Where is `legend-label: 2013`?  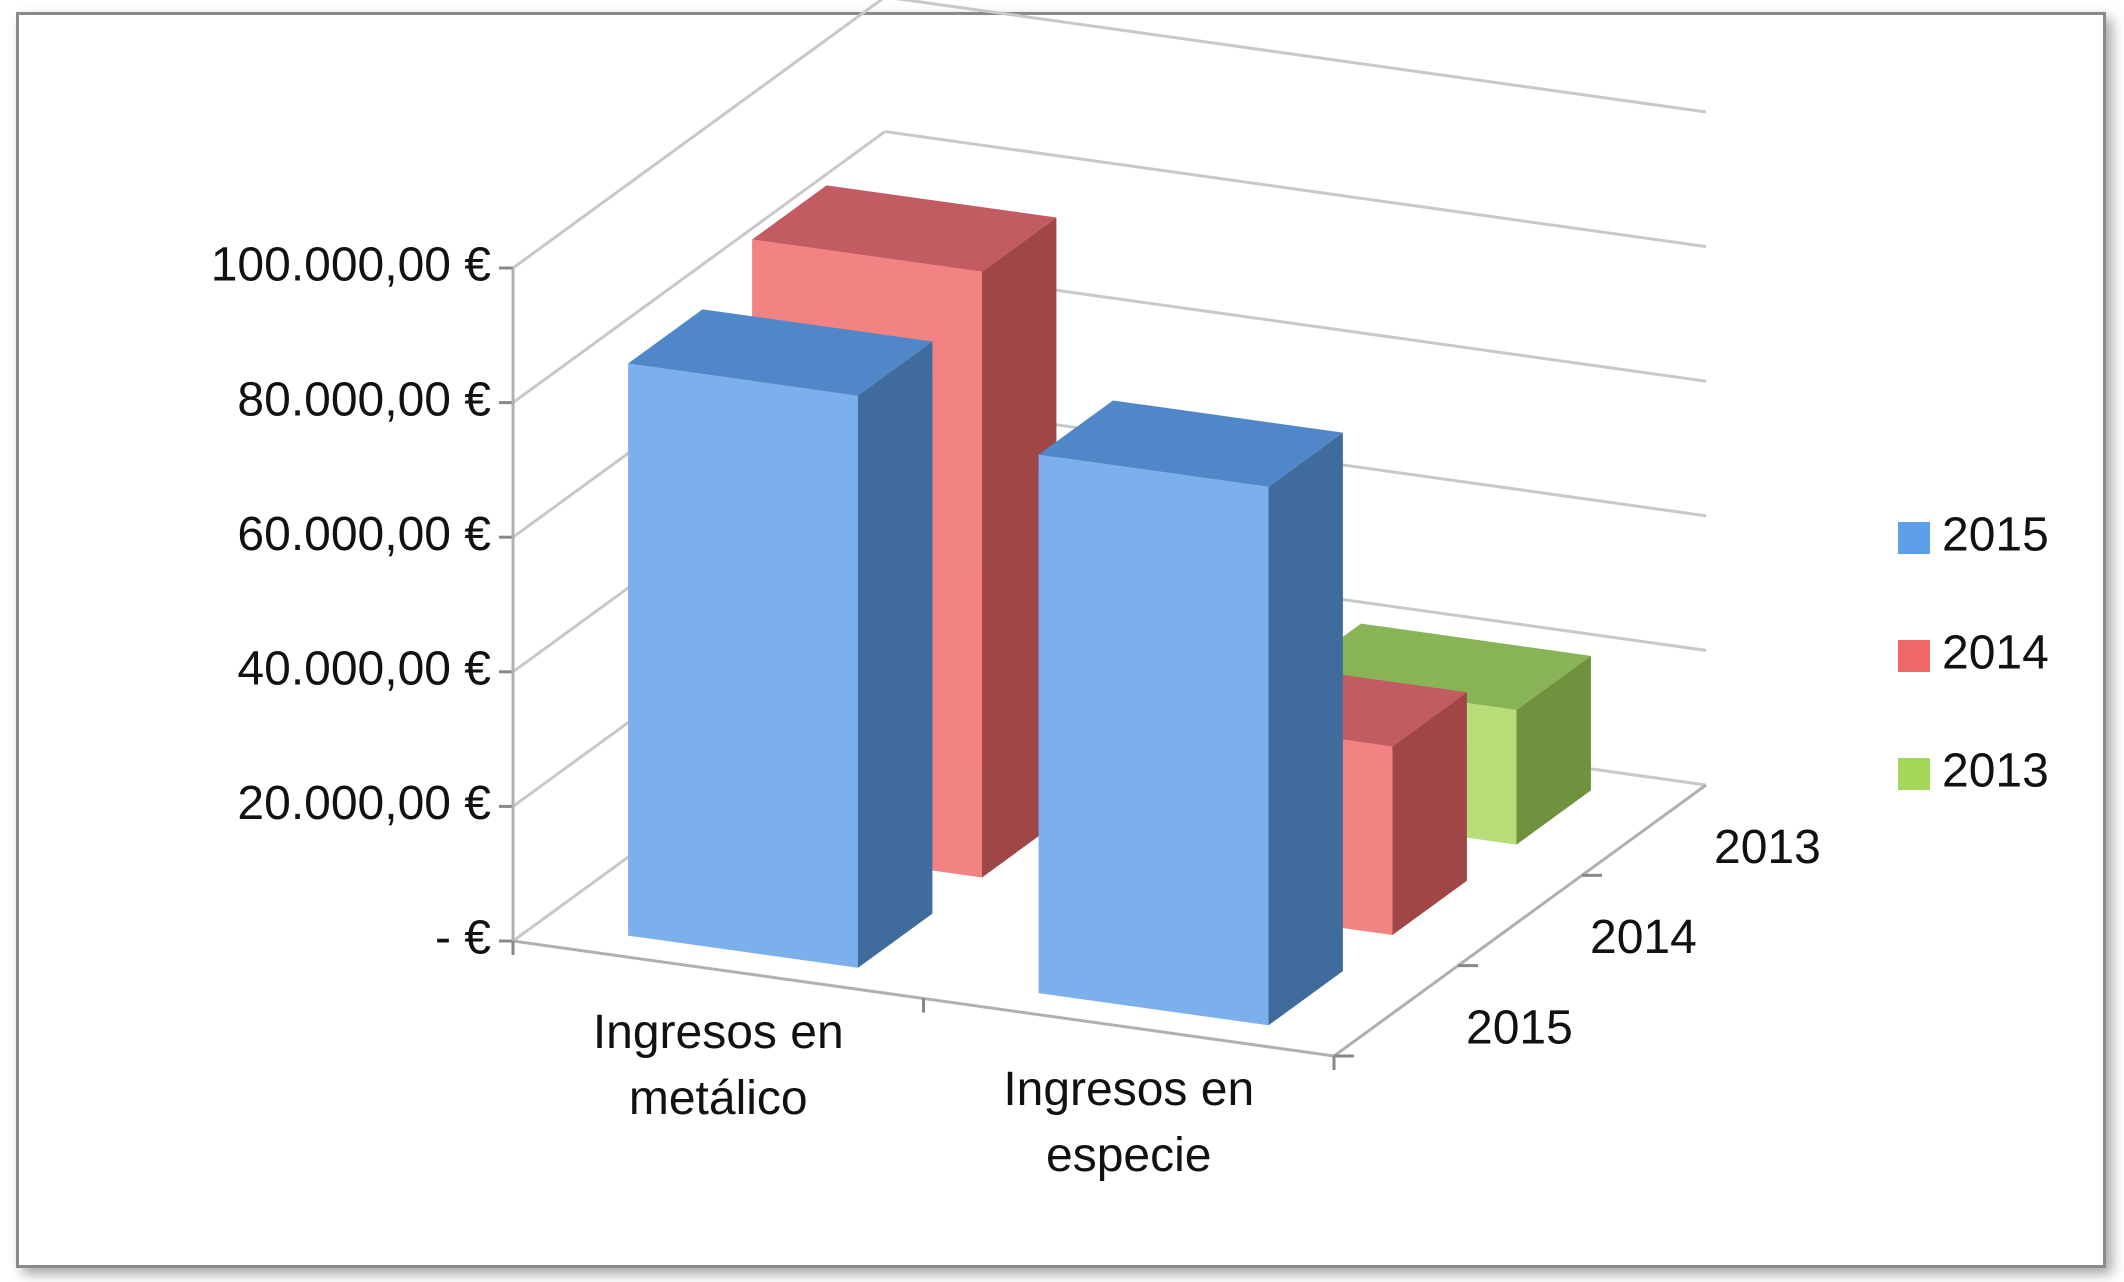 legend-label: 2013 is located at coordinates (1995, 771).